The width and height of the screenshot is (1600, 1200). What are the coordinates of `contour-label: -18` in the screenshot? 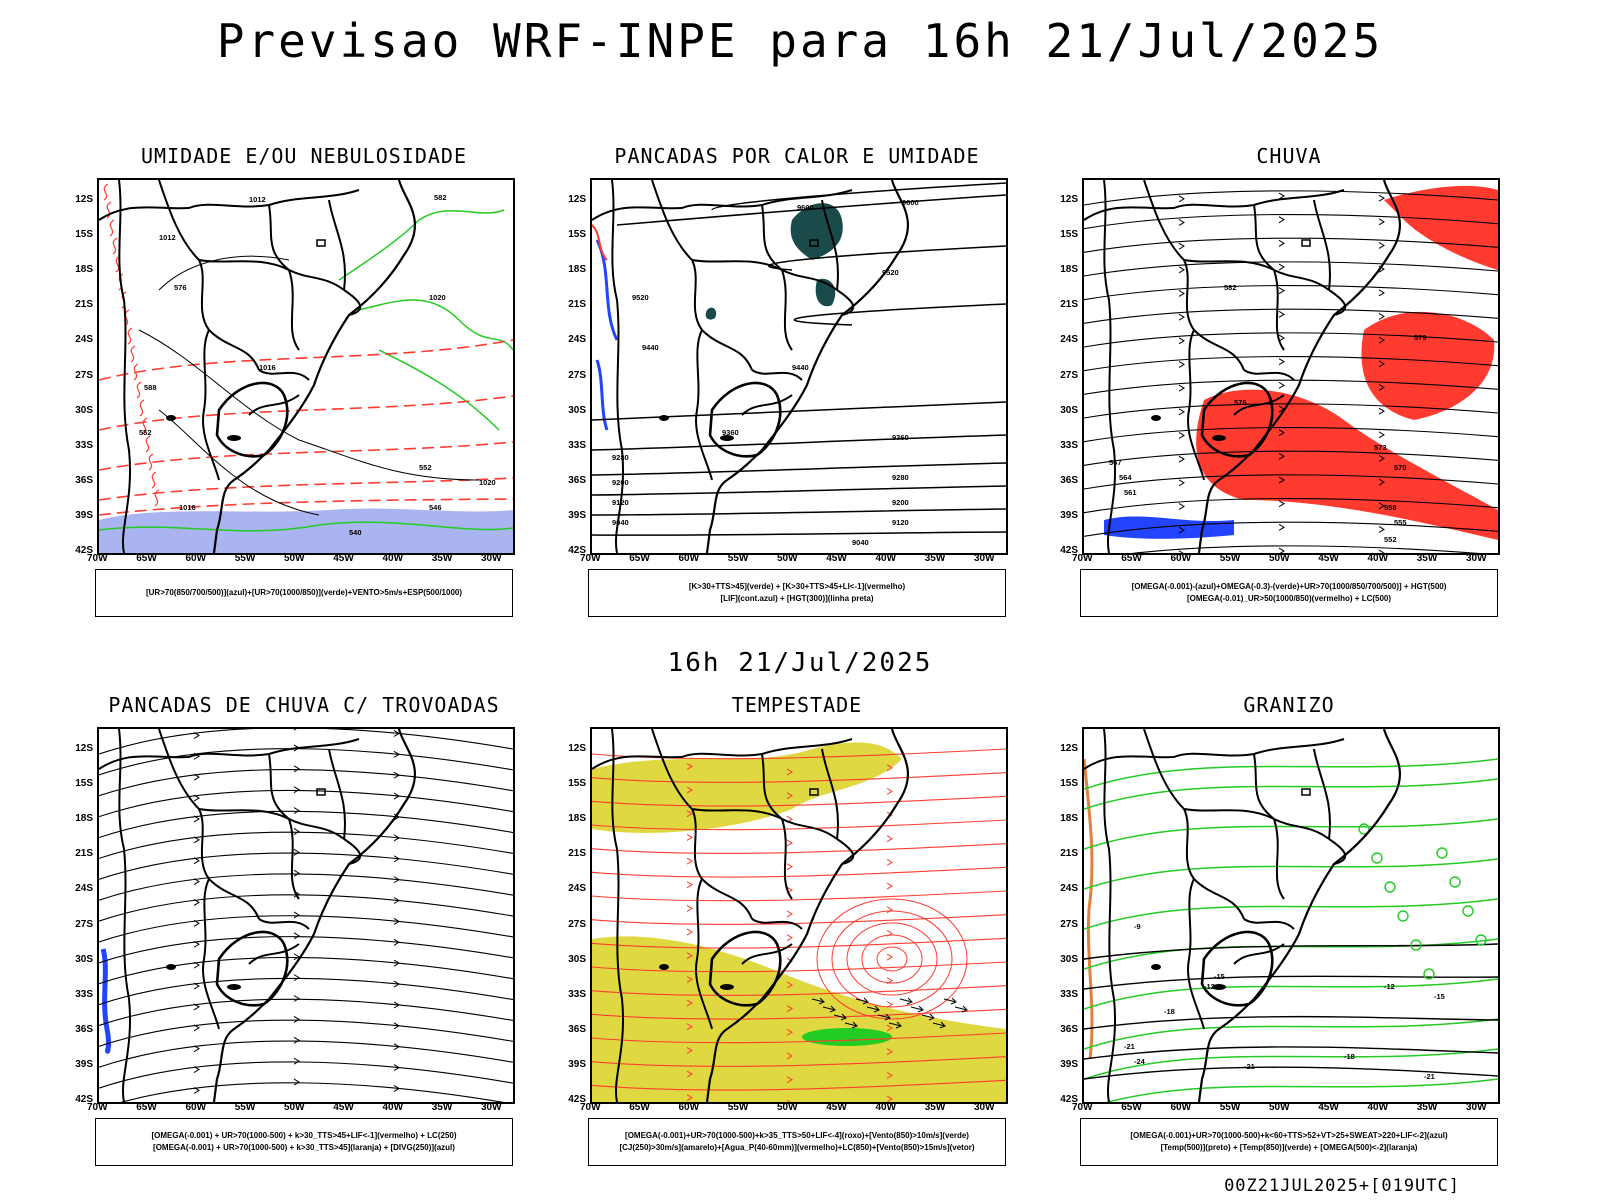 It's located at (1169, 1011).